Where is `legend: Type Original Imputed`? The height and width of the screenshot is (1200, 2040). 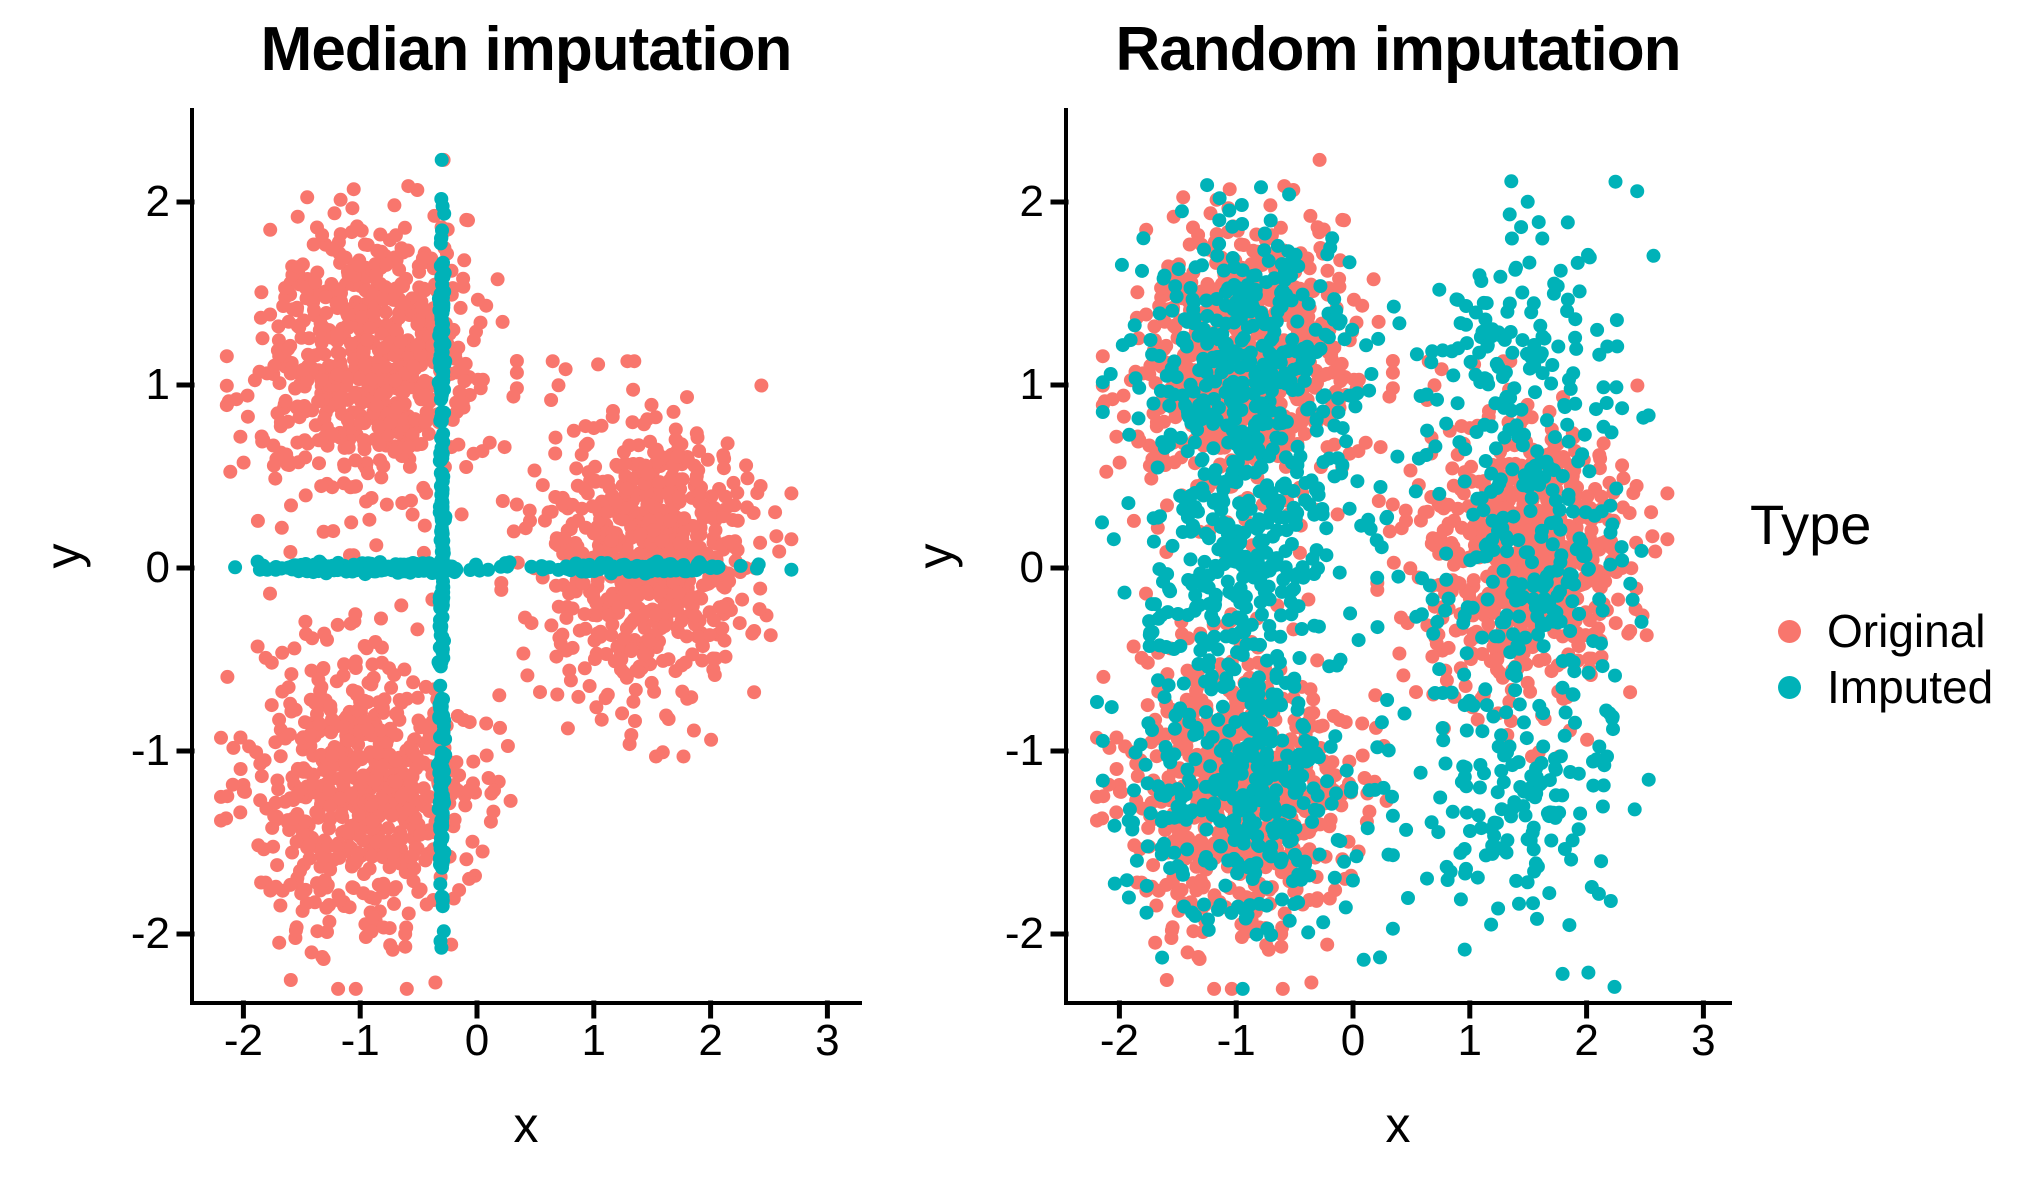
legend: Type Original Imputed is located at coordinates (1895, 603).